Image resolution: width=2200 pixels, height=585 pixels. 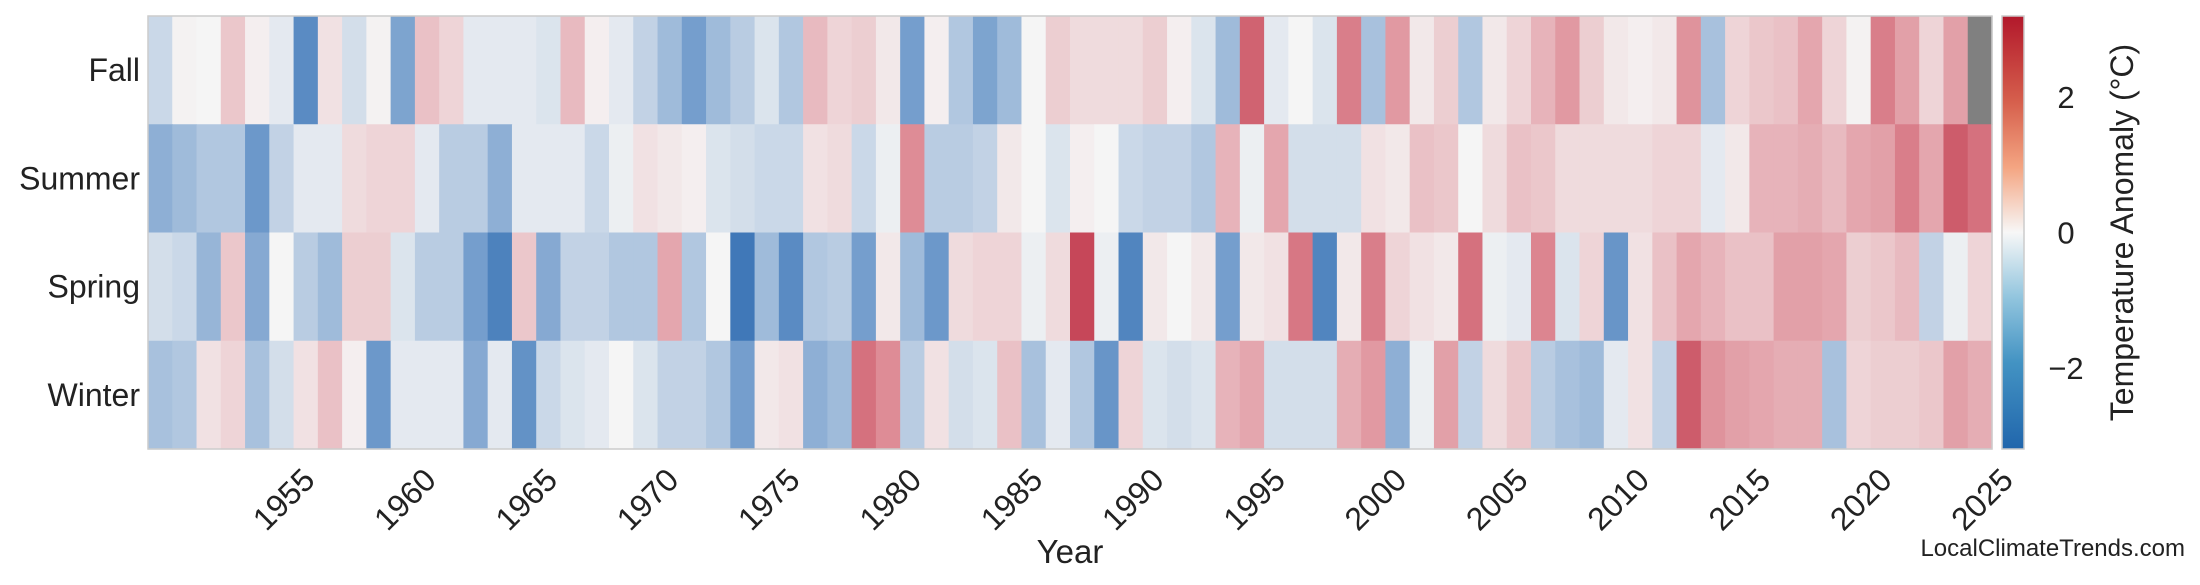 I want to click on heatmap-cell-fall-1959, so click(x=379, y=70).